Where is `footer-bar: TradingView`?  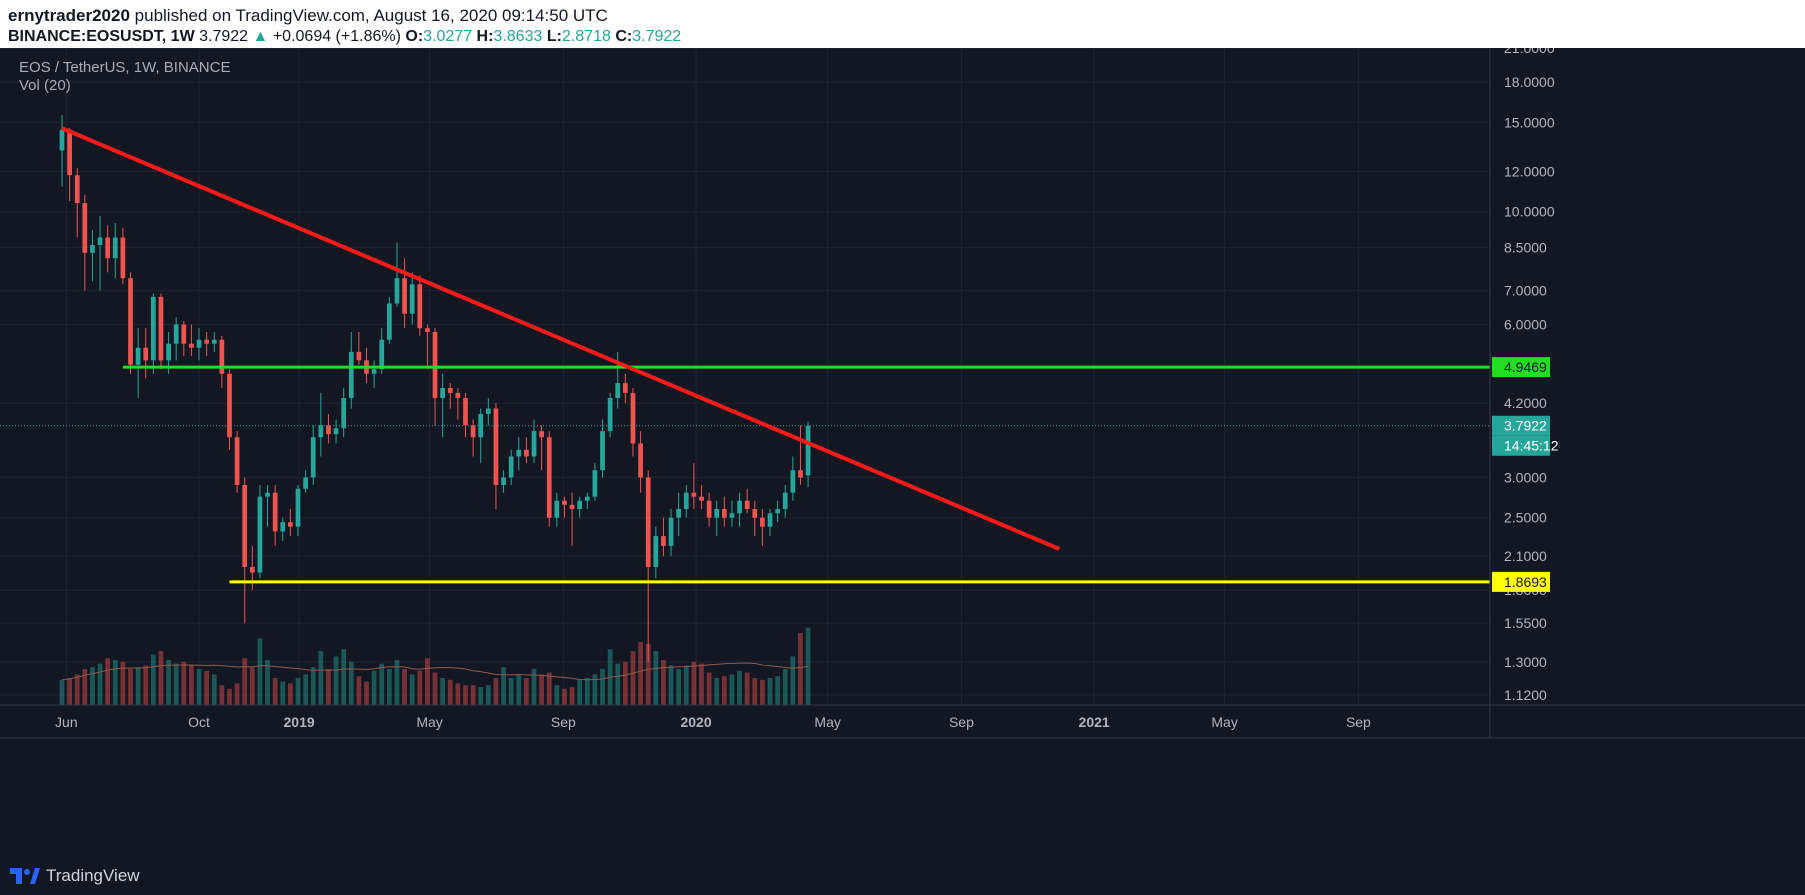 footer-bar: TradingView is located at coordinates (902, 876).